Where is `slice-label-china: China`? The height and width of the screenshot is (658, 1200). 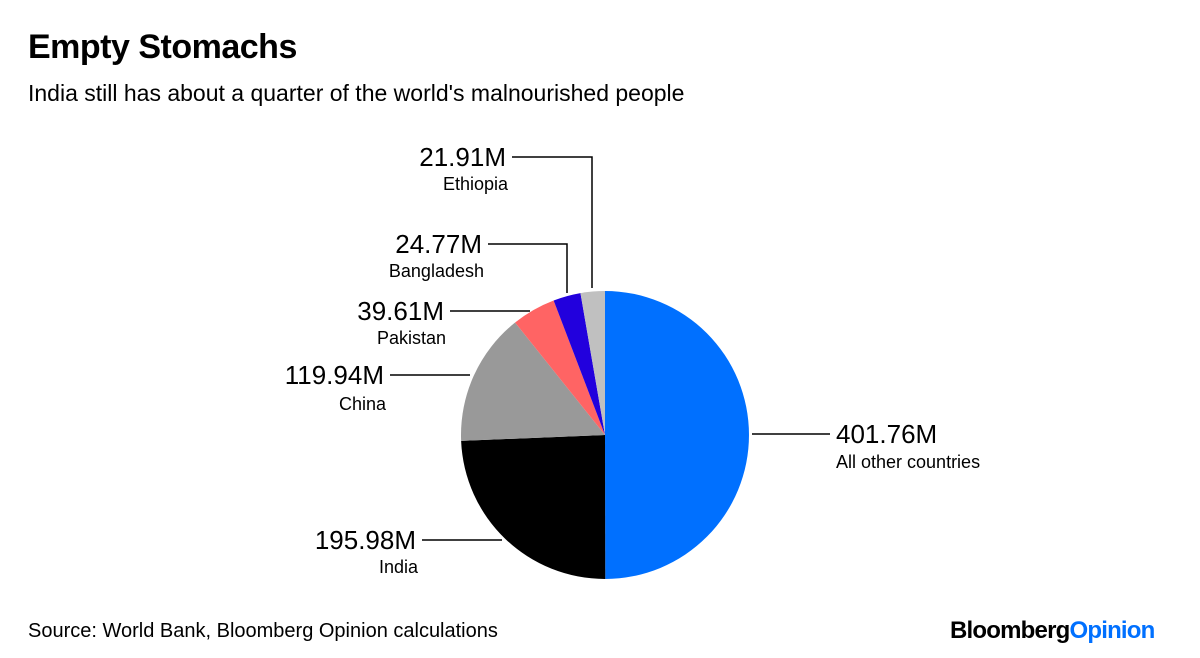
slice-label-china: China is located at coordinates (363, 404).